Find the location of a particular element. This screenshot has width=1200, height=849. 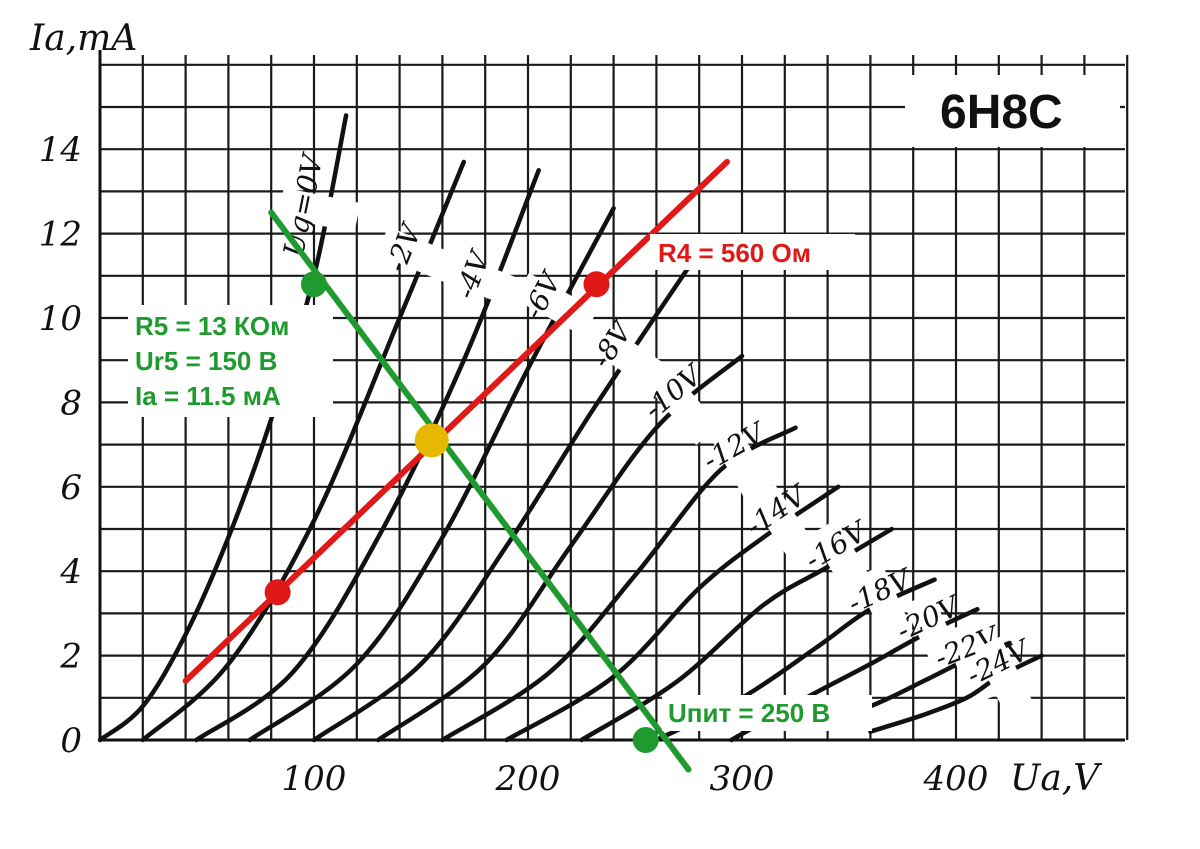

r5-annotation: R5 = 13 КОм is located at coordinates (212, 326).